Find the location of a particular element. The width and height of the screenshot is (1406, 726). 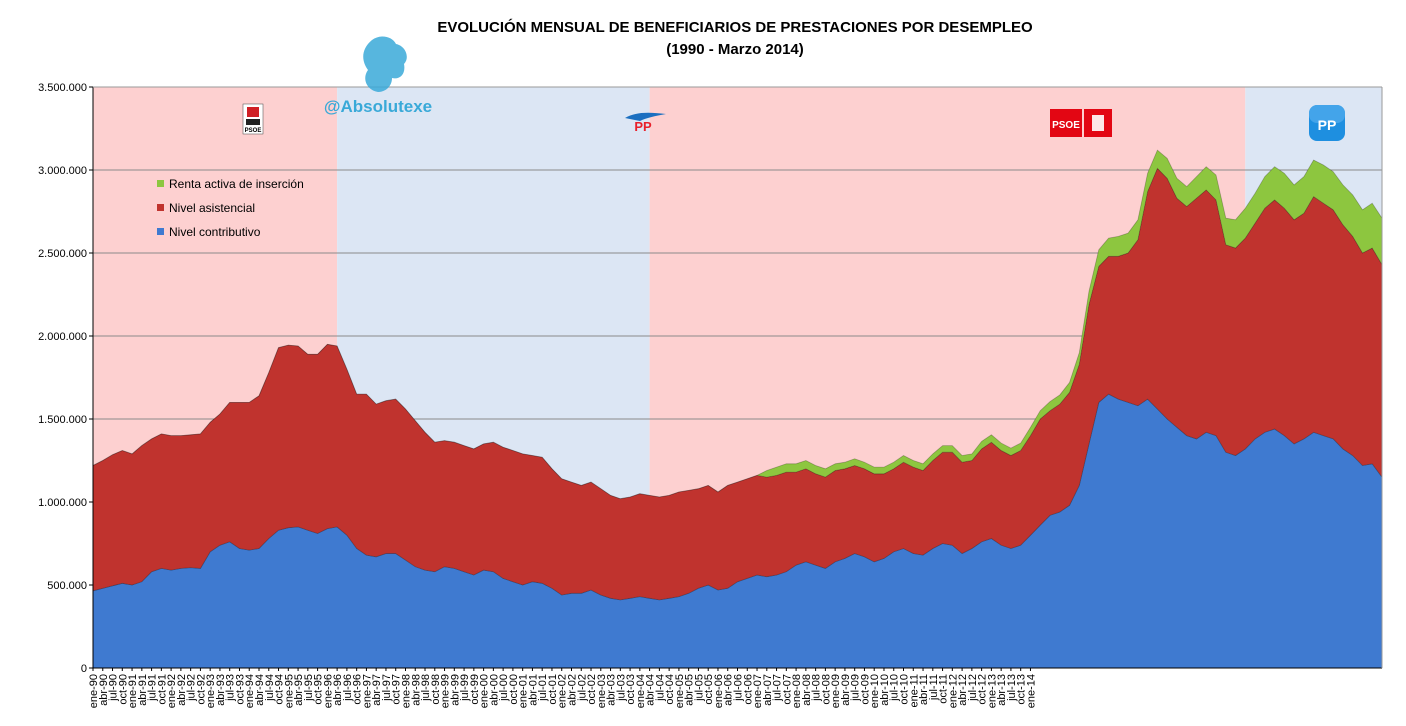

x-tick-label: abr-07 is located at coordinates (768, 690).